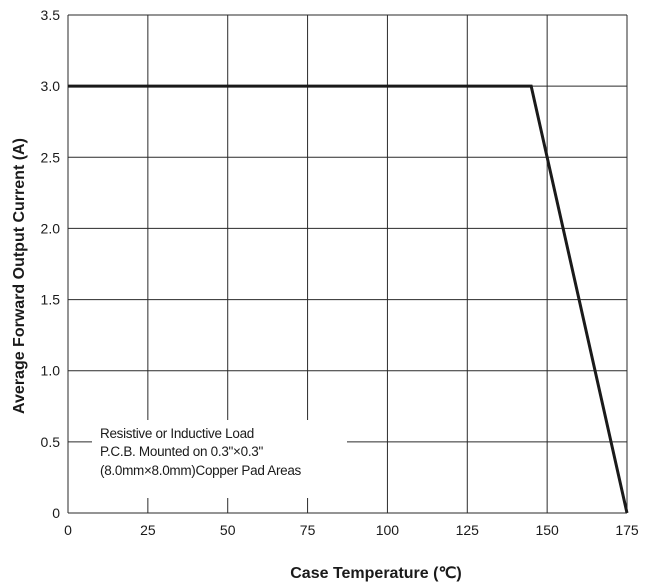 The image size is (646, 584). What do you see at coordinates (201, 470) in the screenshot?
I see `annotation-line-3: (8.0mm×8.0mm)Copper Pad Areas` at bounding box center [201, 470].